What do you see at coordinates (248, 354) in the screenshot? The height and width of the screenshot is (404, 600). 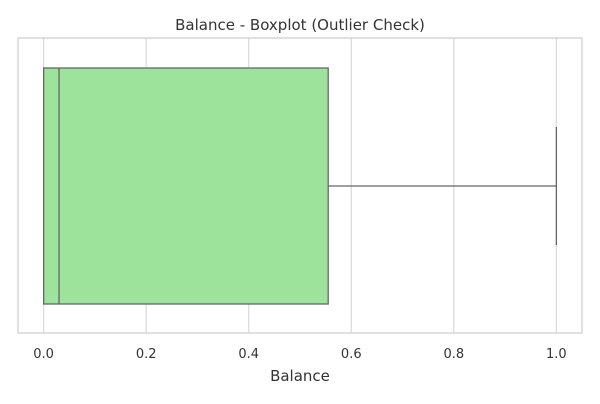 I see `x-tick-label: 0.4` at bounding box center [248, 354].